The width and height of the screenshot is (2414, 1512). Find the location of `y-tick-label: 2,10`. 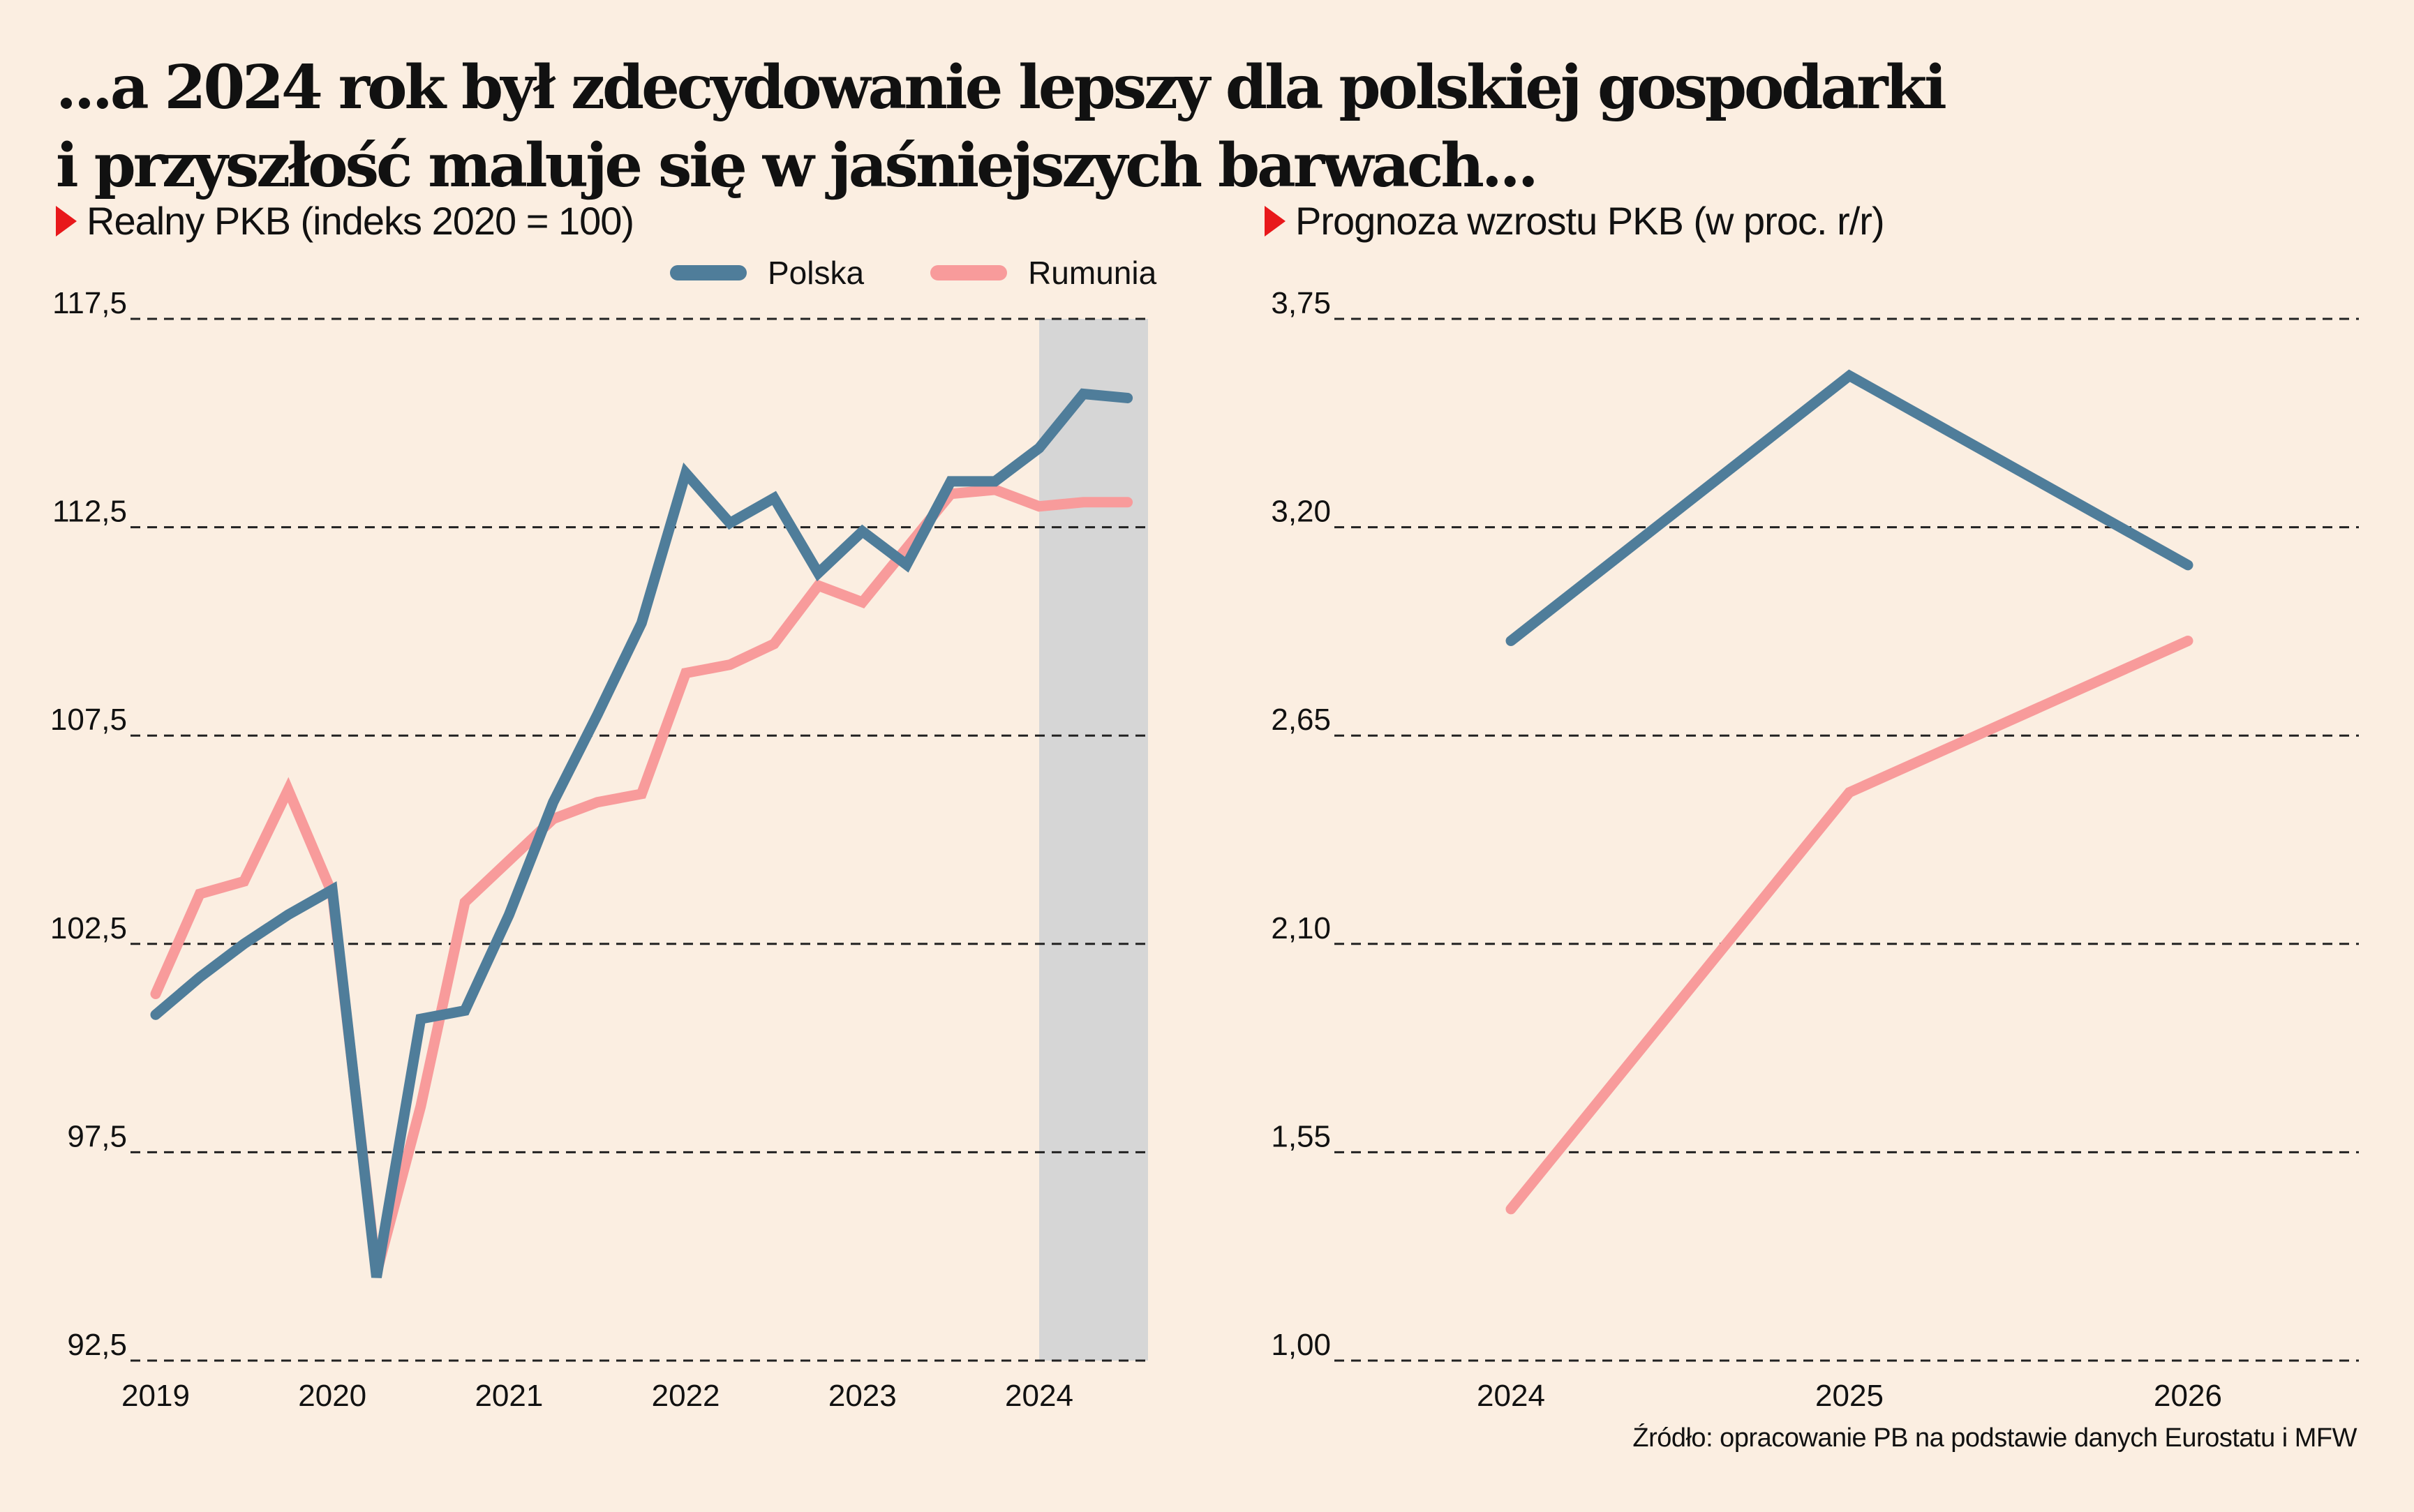

y-tick-label: 2,10 is located at coordinates (1301, 928).